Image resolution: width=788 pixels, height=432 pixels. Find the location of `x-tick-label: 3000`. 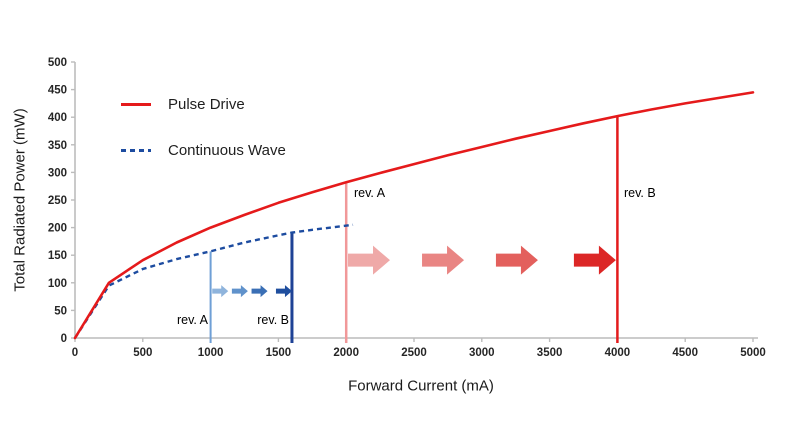

x-tick-label: 3000 is located at coordinates (482, 353).